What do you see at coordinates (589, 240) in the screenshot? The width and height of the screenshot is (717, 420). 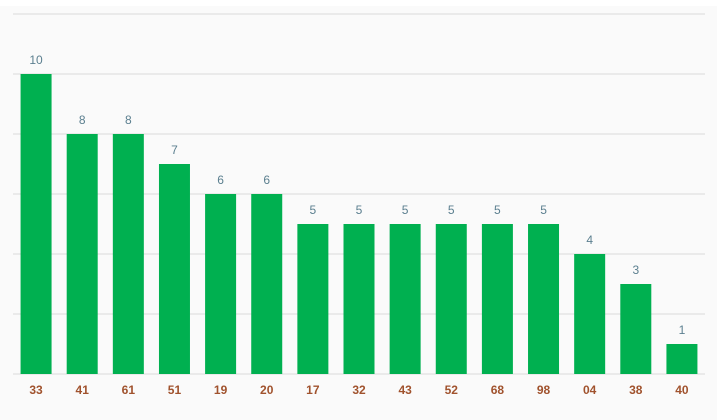 I see `value-label: 4` at bounding box center [589, 240].